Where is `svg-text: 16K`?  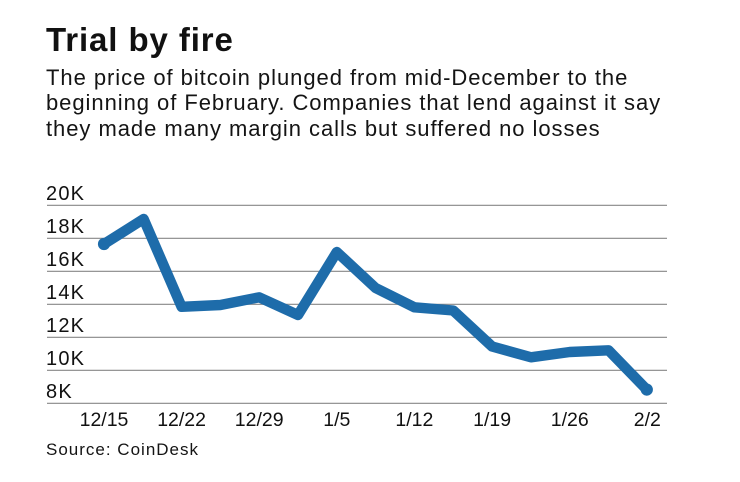 svg-text: 16K is located at coordinates (65, 260).